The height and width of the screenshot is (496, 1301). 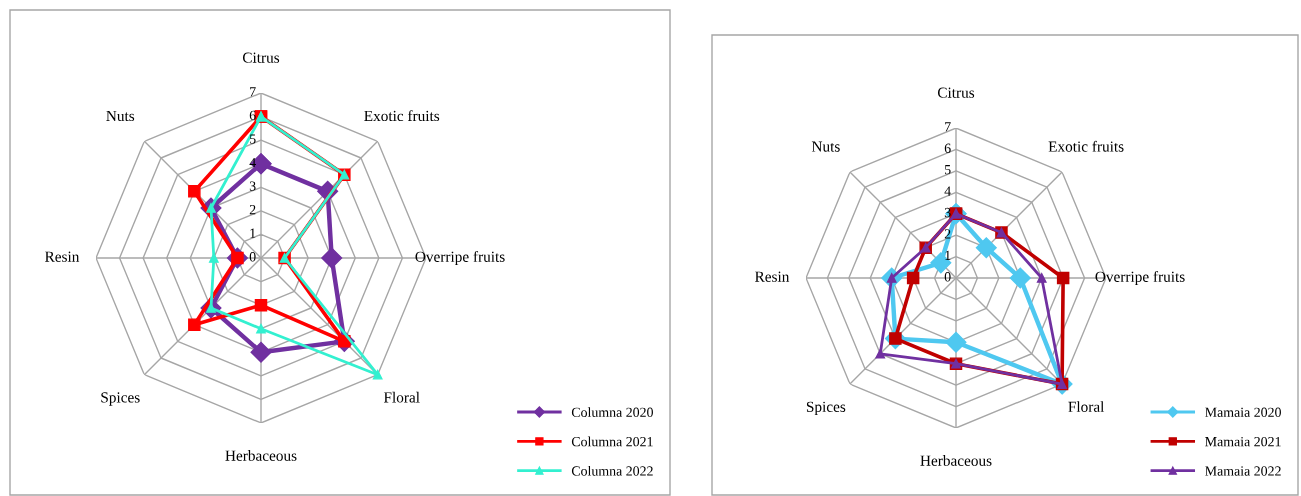 I want to click on legend-label: Columna 2022, so click(x=612, y=470).